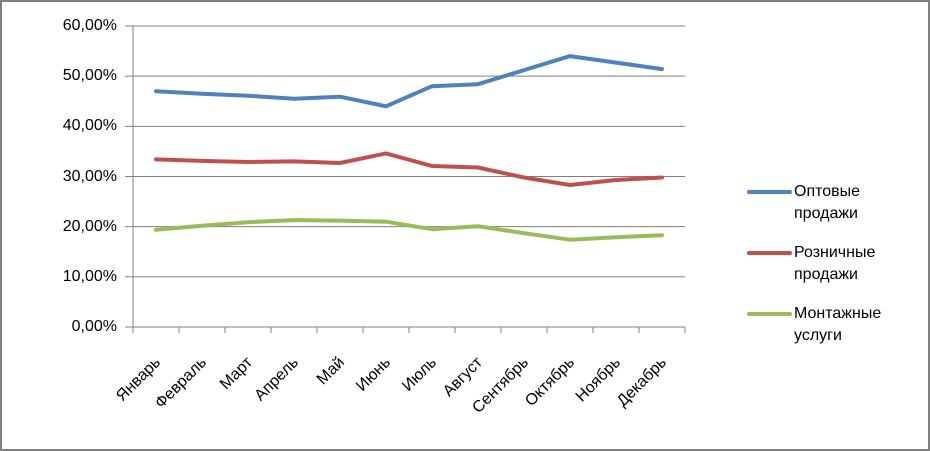  I want to click on y-axis-tick-label: 50,00%, so click(89, 76).